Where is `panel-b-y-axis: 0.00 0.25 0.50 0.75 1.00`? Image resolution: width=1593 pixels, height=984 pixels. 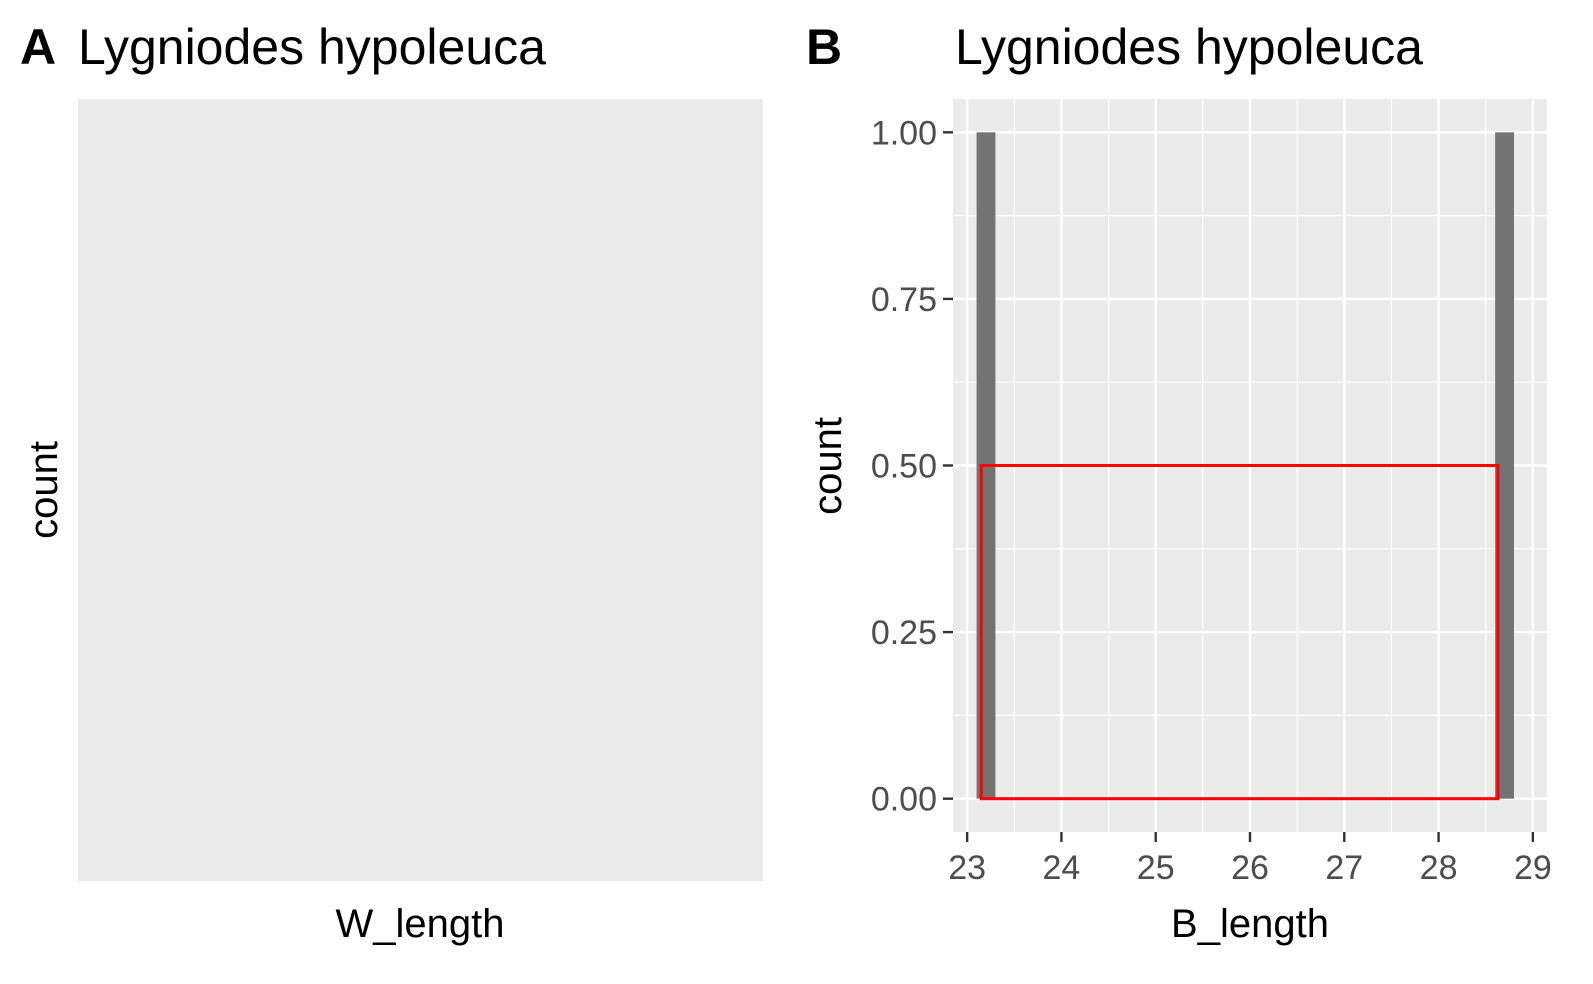
panel-b-y-axis: 0.00 0.25 0.50 0.75 1.00 is located at coordinates (912, 466).